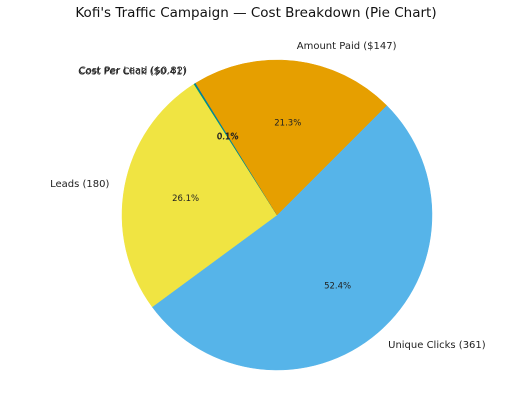 This screenshot has height=416, width=512. What do you see at coordinates (437, 345) in the screenshot?
I see `slice-label: Unique Clicks (361)` at bounding box center [437, 345].